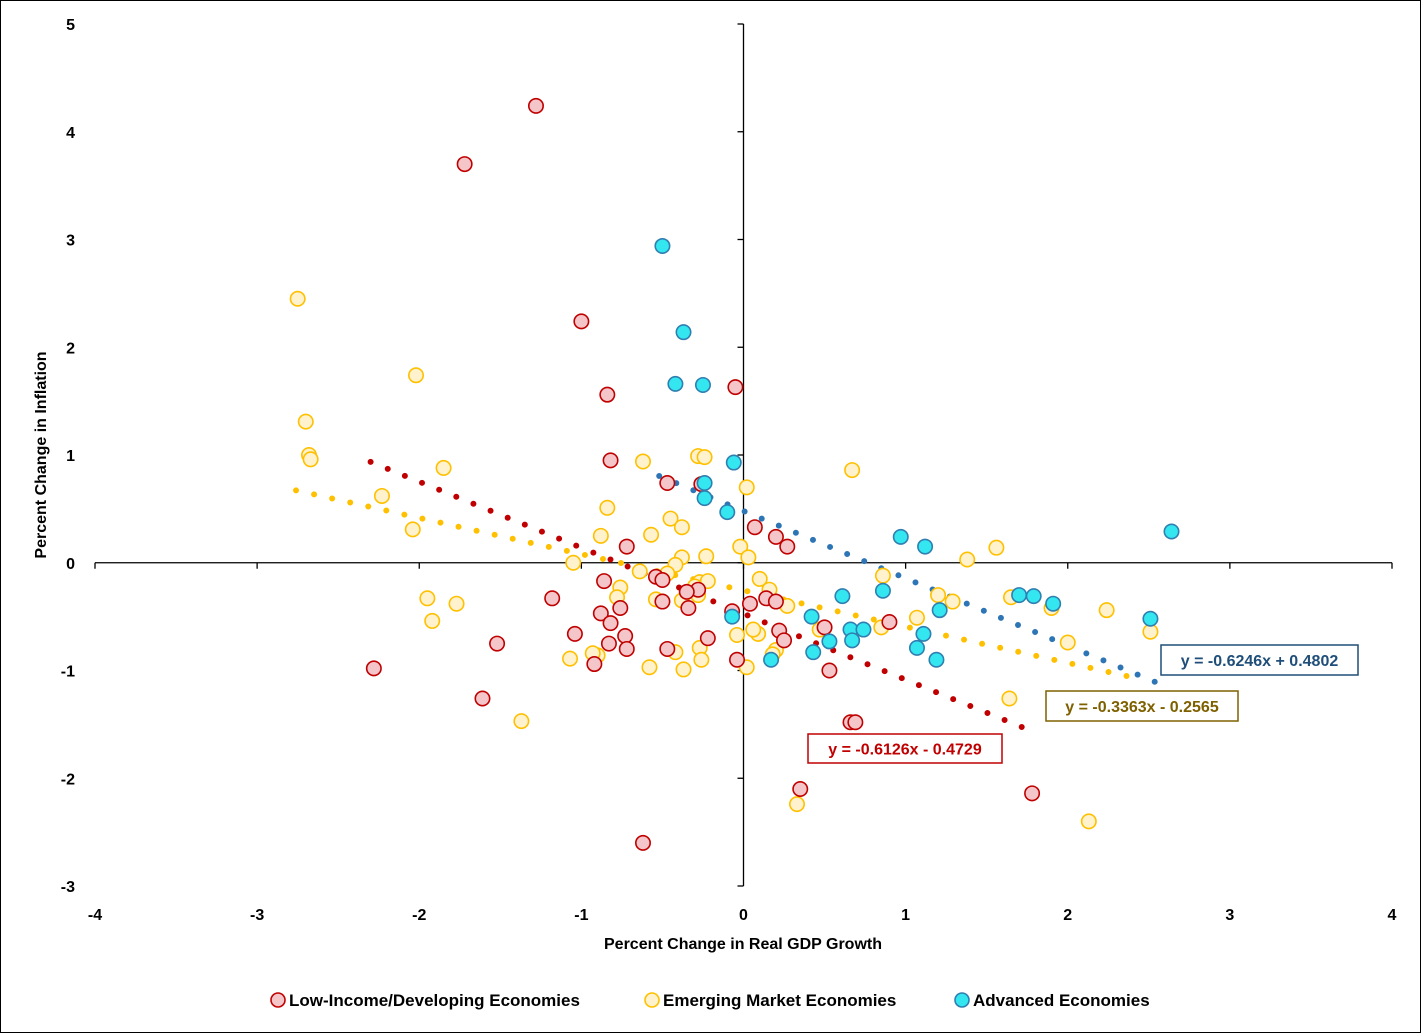 The height and width of the screenshot is (1033, 1421). I want to click on y-tick-label: -2, so click(68, 779).